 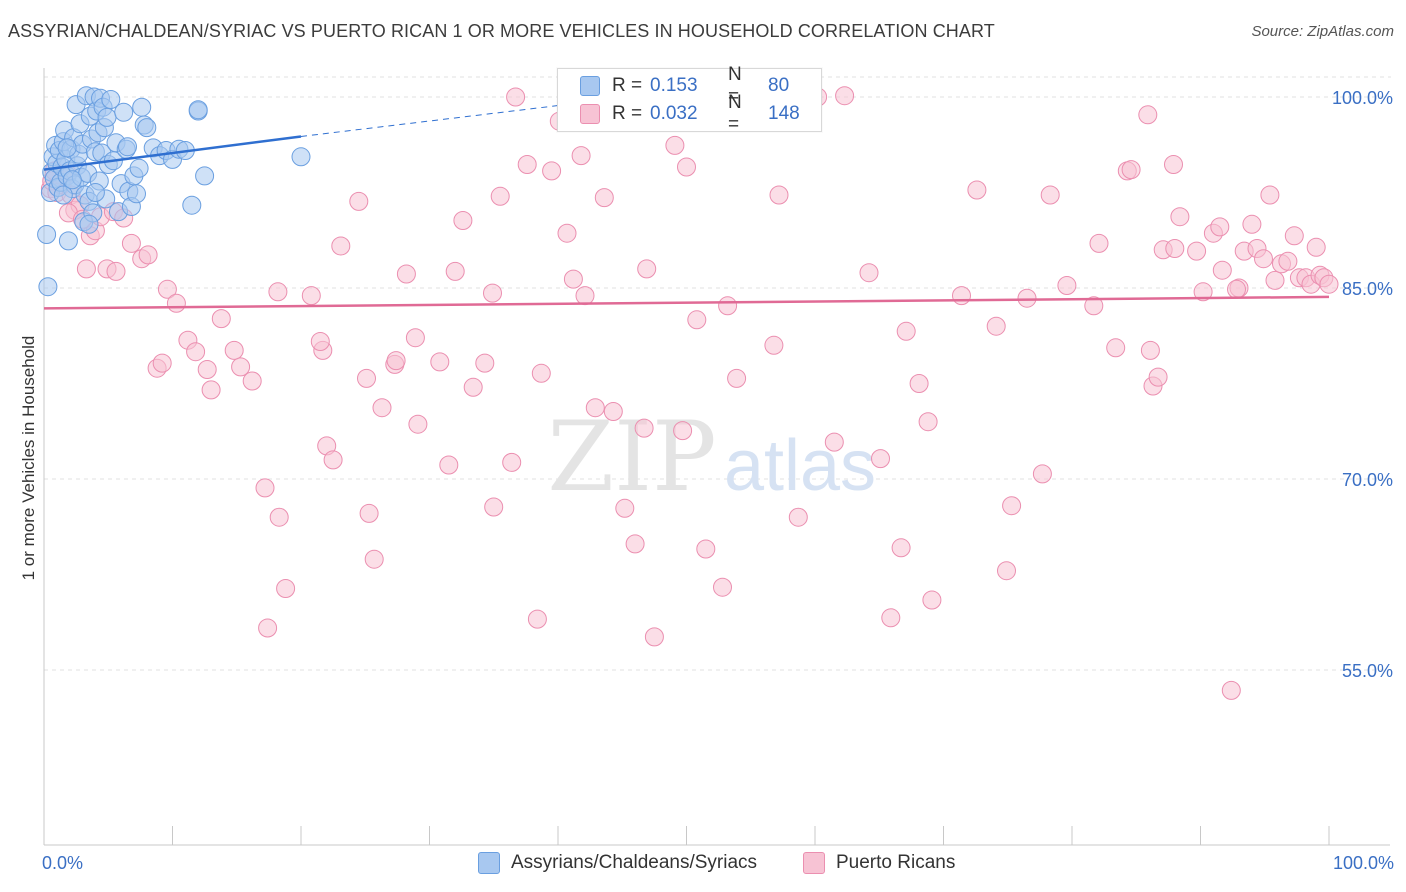 What do you see at coordinates (62, 863) in the screenshot?
I see `x-tick-label: 0.0%` at bounding box center [62, 863].